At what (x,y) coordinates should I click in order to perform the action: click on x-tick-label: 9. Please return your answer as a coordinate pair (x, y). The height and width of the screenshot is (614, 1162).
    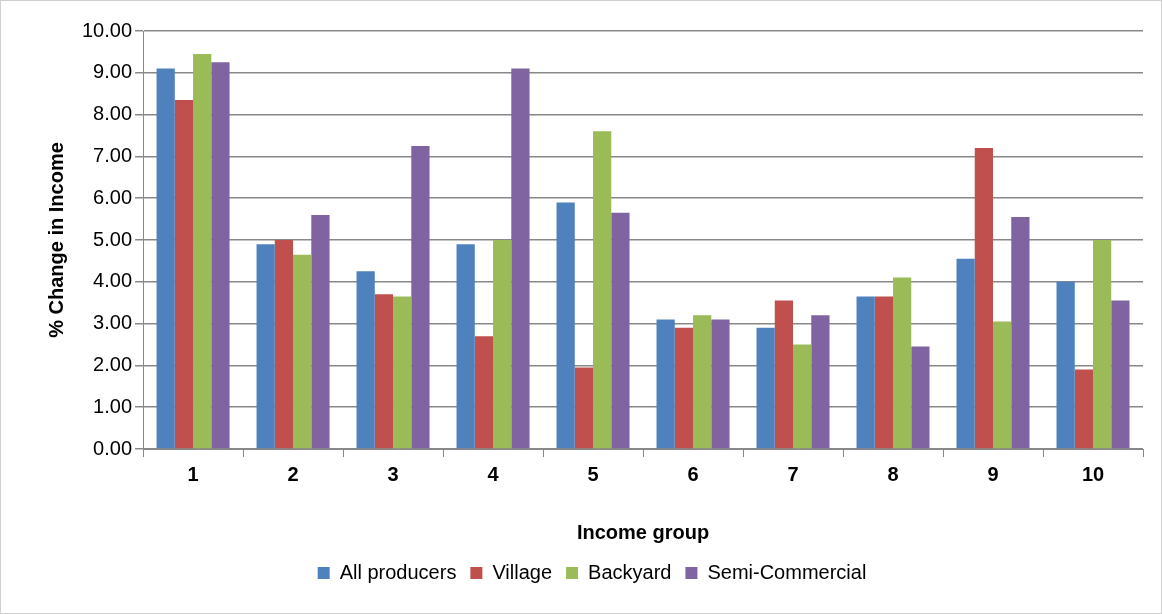
    Looking at the image, I should click on (993, 473).